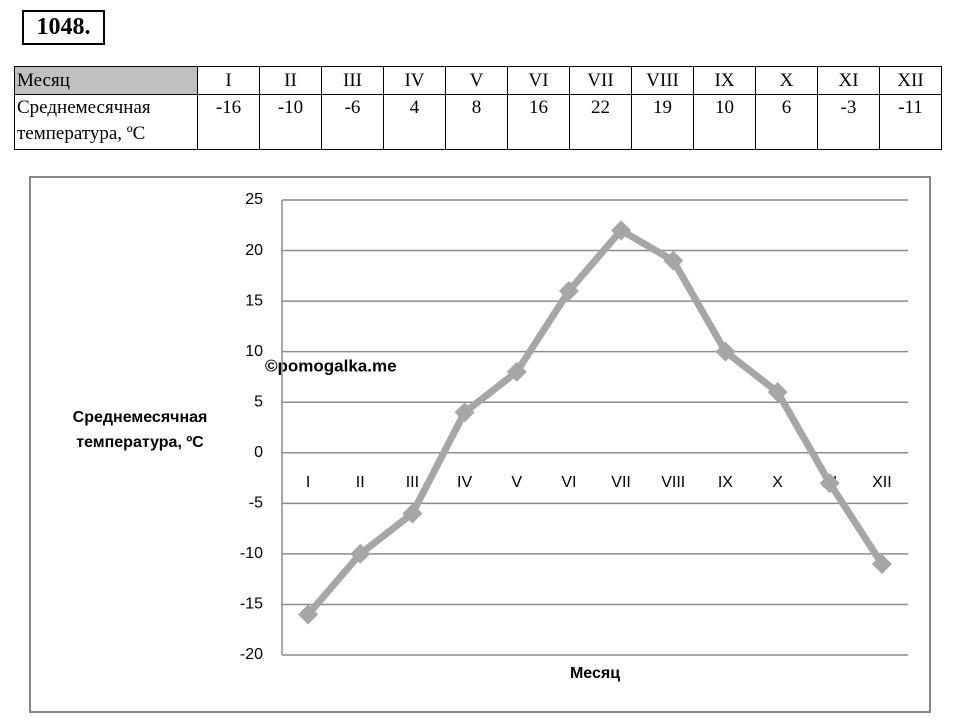 The width and height of the screenshot is (960, 723). What do you see at coordinates (673, 482) in the screenshot?
I see `x-tick-label: VIII` at bounding box center [673, 482].